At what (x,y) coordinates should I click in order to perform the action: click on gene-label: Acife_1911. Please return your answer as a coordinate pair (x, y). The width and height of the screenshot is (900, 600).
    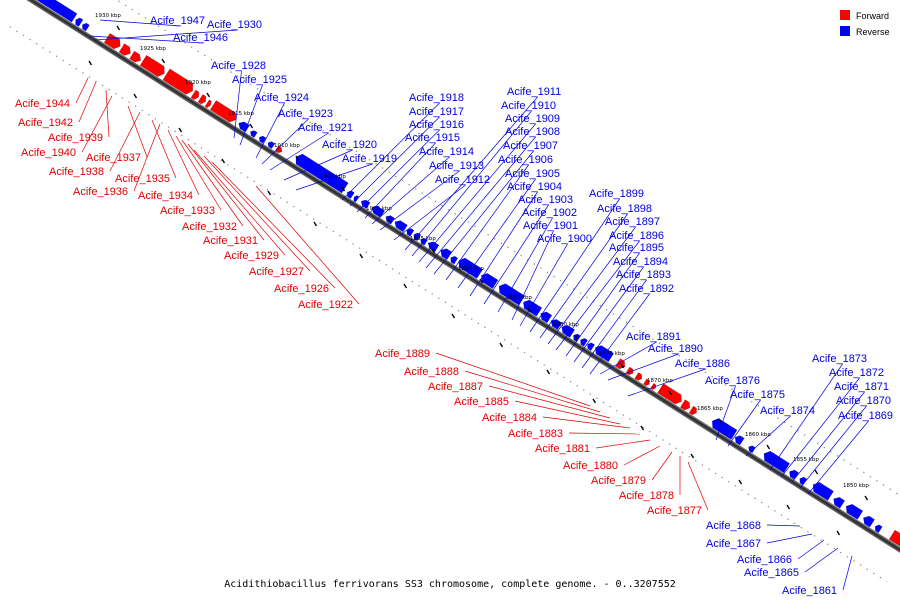
    Looking at the image, I should click on (534, 92).